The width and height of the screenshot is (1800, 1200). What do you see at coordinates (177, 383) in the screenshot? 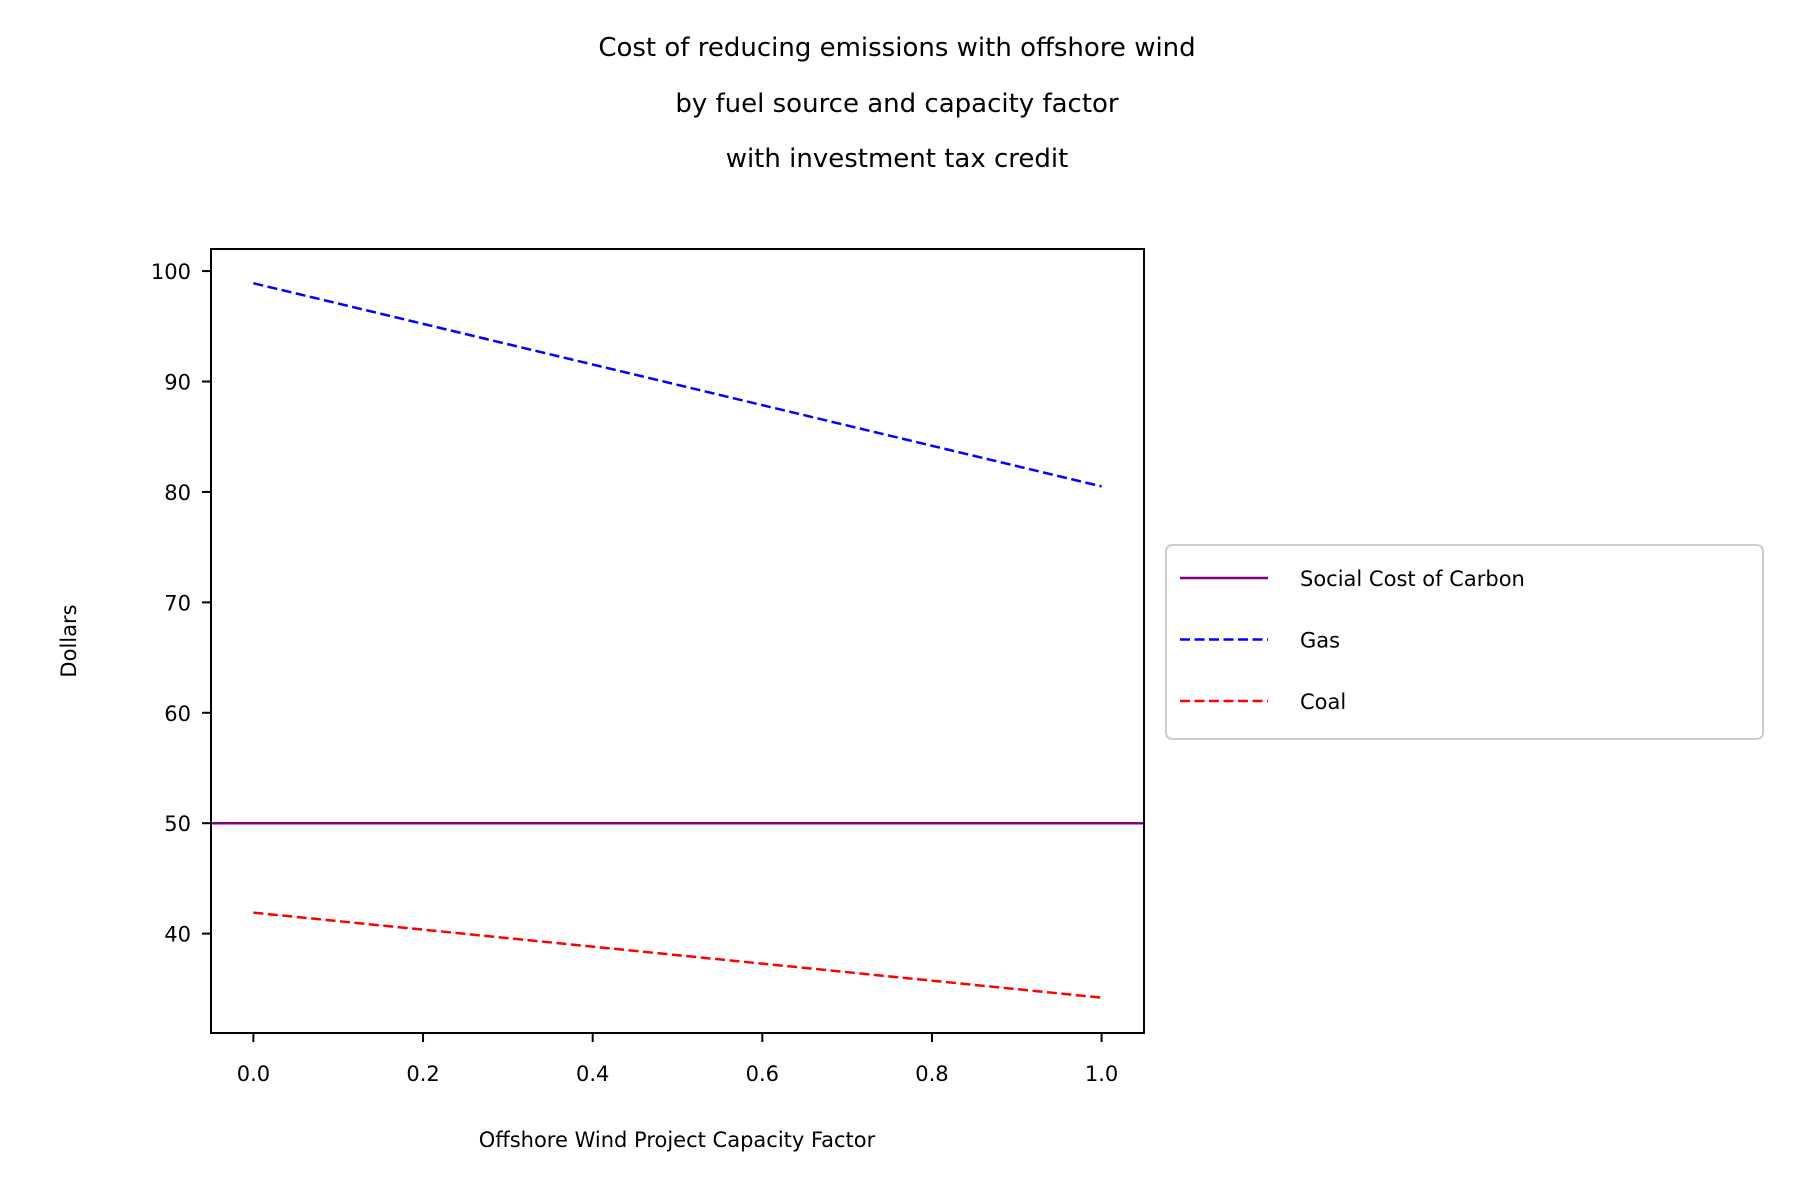
I see `y-tick-label: 90` at bounding box center [177, 383].